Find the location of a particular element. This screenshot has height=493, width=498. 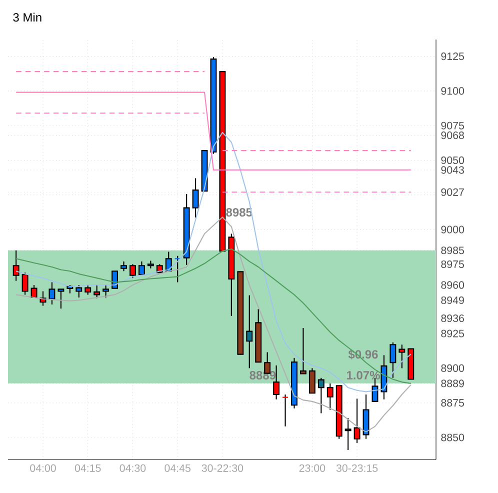

y-tick-label: 8949 is located at coordinates (452, 300).